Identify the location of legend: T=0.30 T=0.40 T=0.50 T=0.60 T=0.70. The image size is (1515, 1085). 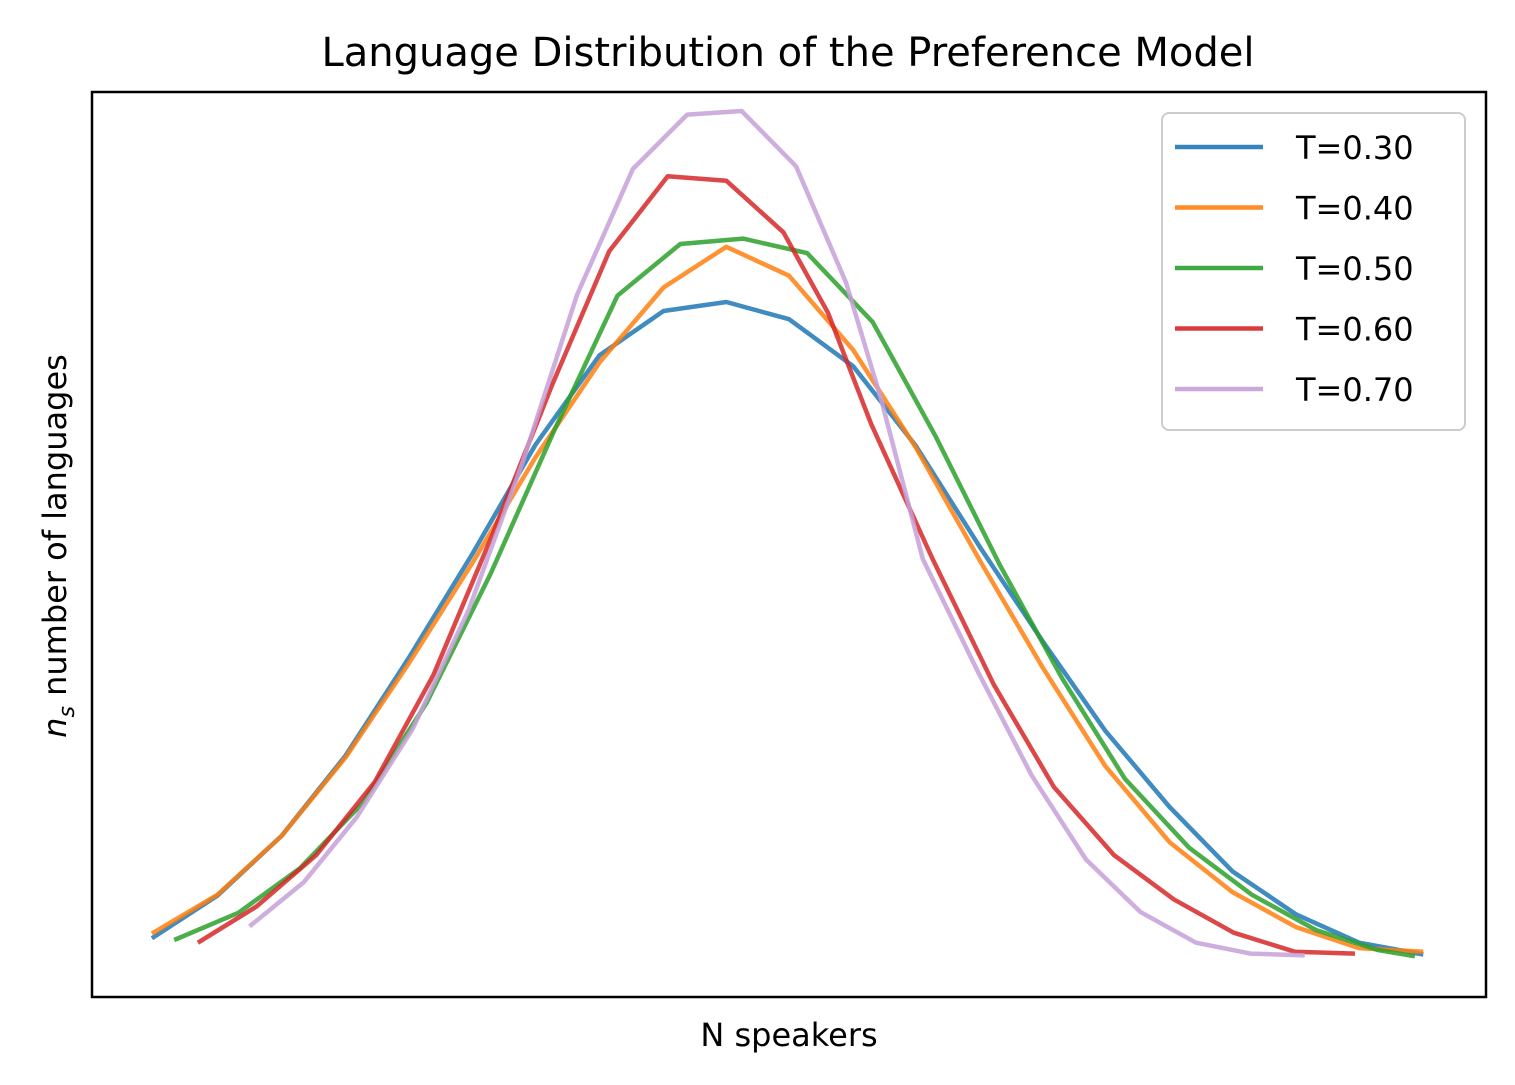
(1313, 271).